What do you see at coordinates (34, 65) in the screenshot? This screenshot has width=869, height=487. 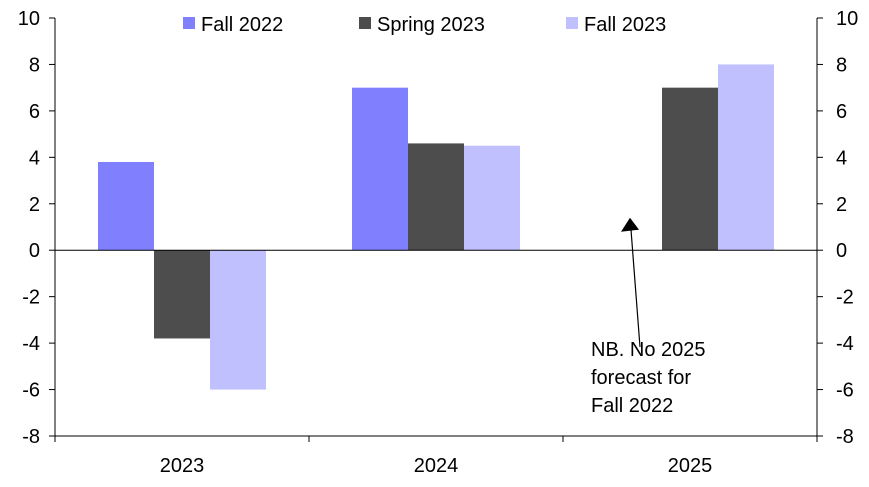 I see `y-tick-label-left: 8` at bounding box center [34, 65].